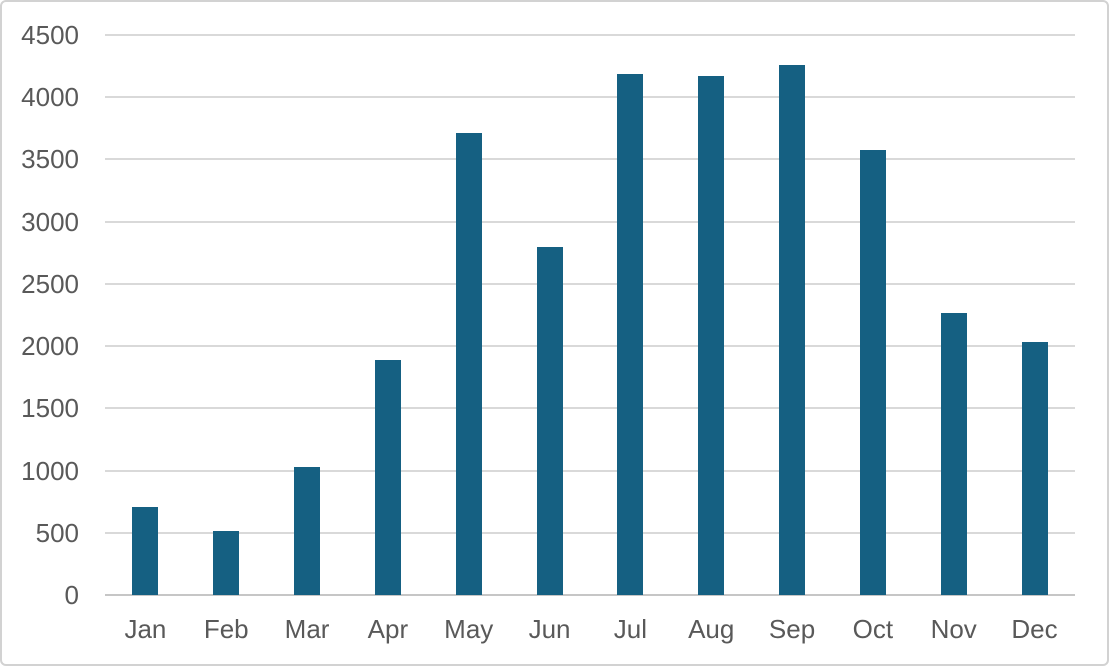 This screenshot has height=666, width=1109. What do you see at coordinates (307, 530) in the screenshot?
I see `bar-mar` at bounding box center [307, 530].